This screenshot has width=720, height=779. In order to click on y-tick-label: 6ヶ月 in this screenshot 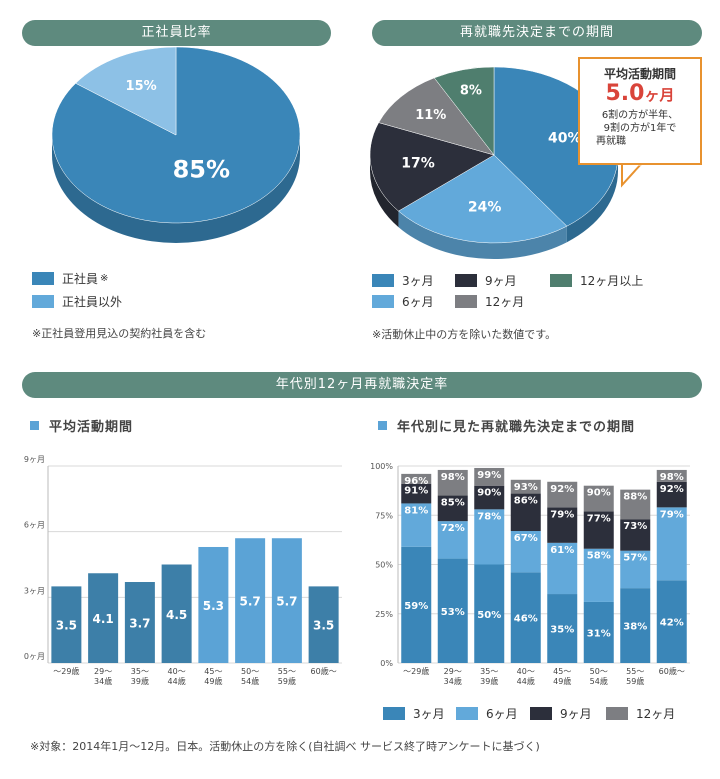, I will do `click(34, 525)`.